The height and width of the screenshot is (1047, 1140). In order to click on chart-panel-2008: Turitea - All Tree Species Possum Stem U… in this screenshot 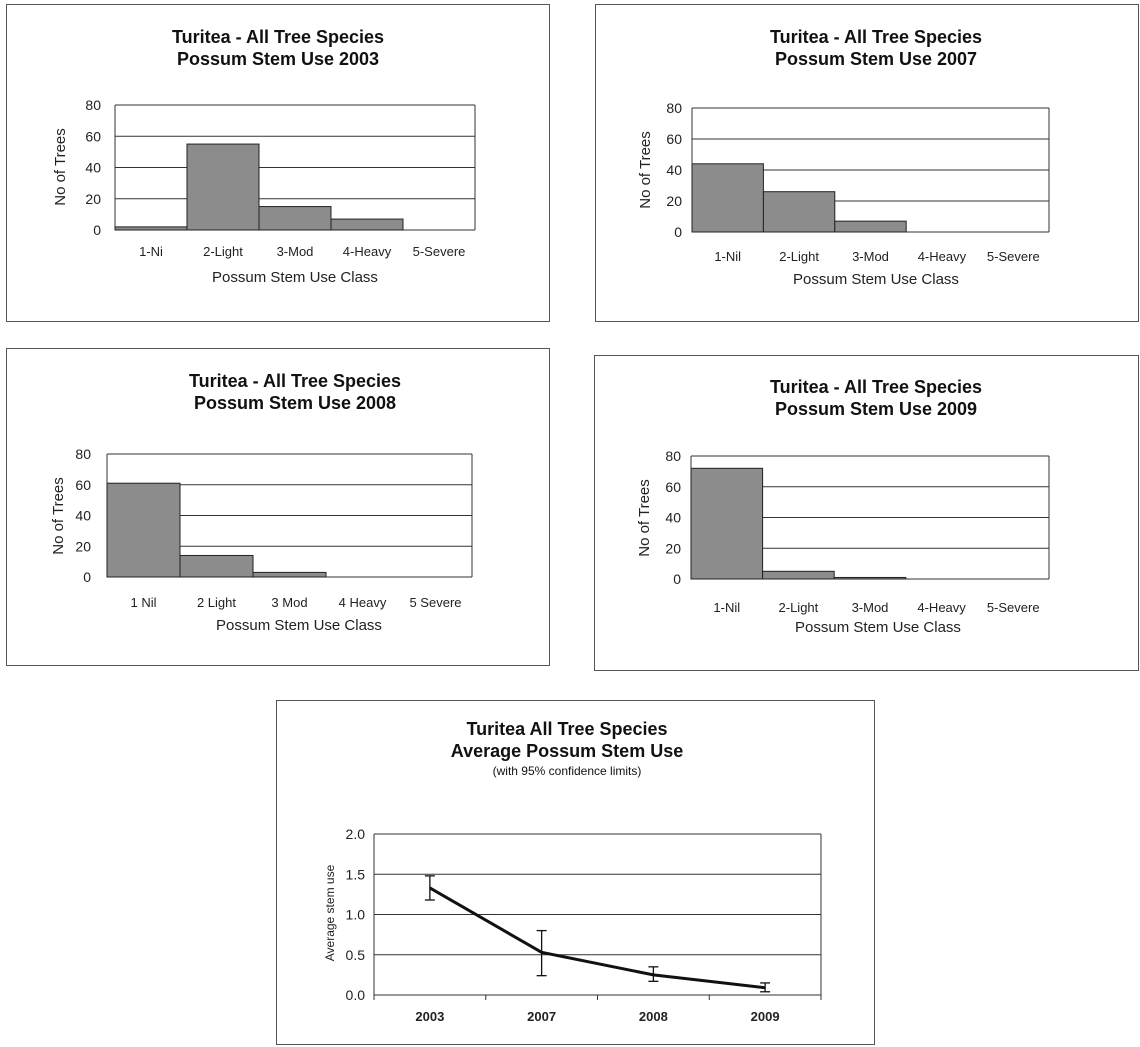, I will do `click(278, 507)`.